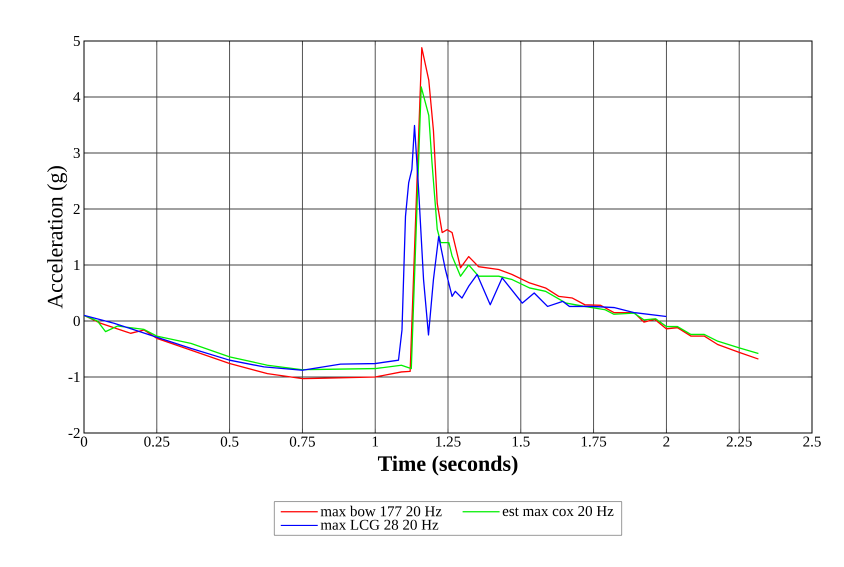 The image size is (844, 567). Describe the element at coordinates (57, 237) in the screenshot. I see `y-axis-title: Acceleration (g)` at that location.